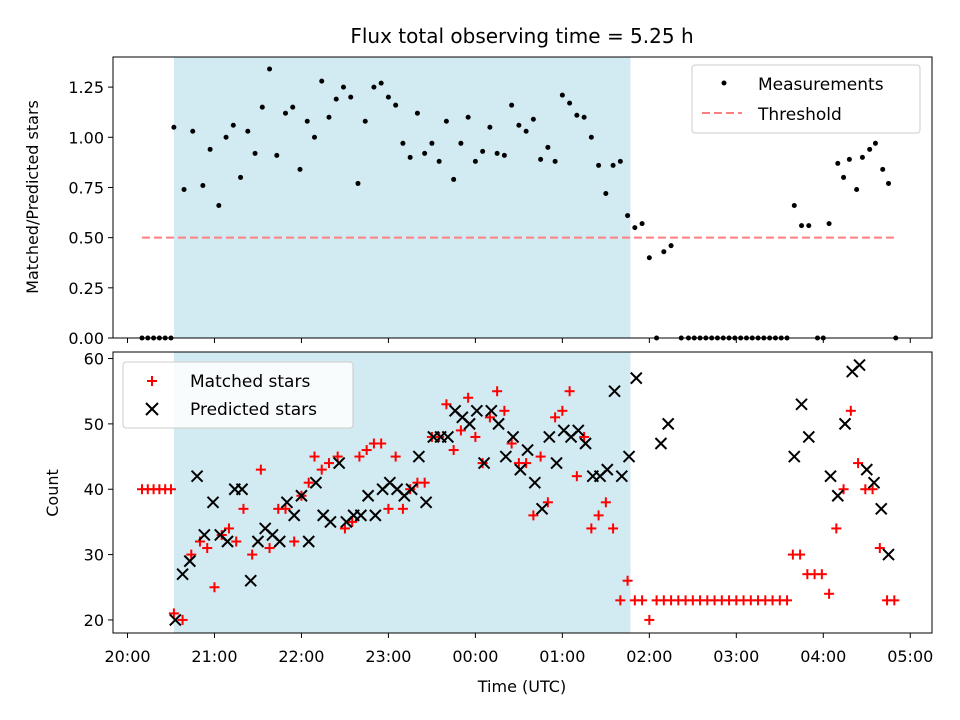 The width and height of the screenshot is (960, 720). Describe the element at coordinates (238, 395) in the screenshot. I see `bottom-legend-box` at that location.